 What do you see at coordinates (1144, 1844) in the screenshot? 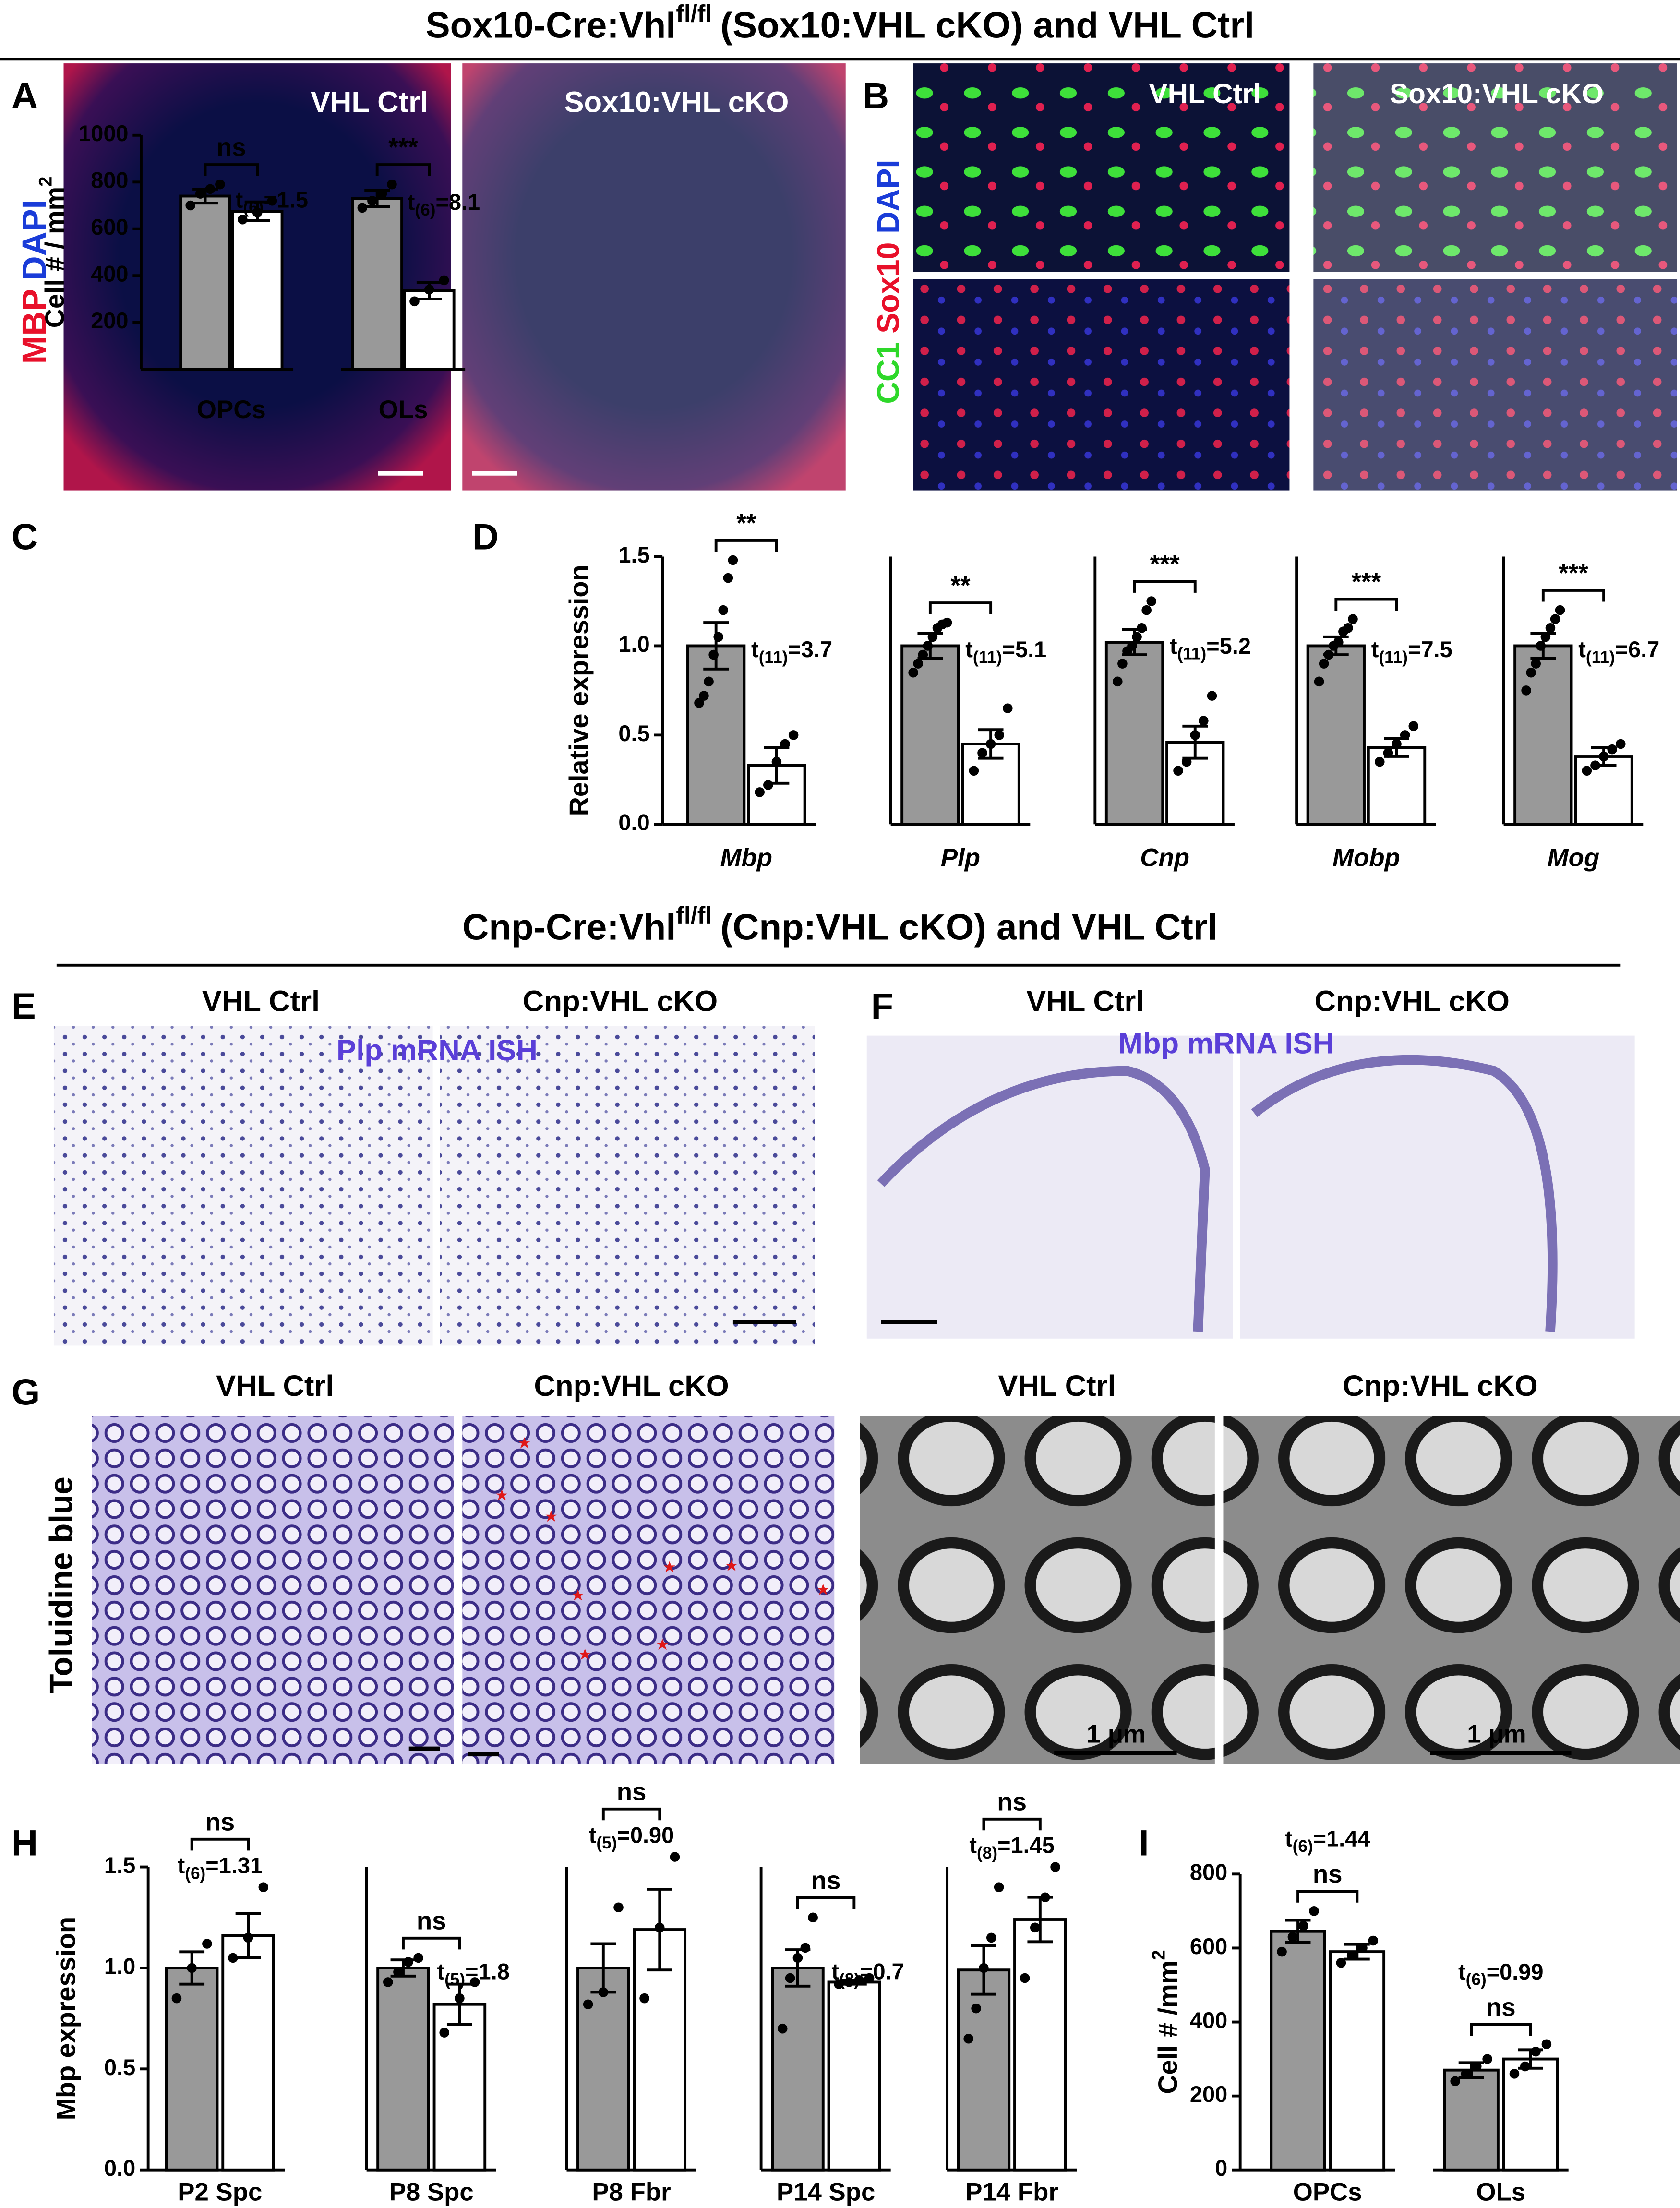
I see `panel-letter: I` at bounding box center [1144, 1844].